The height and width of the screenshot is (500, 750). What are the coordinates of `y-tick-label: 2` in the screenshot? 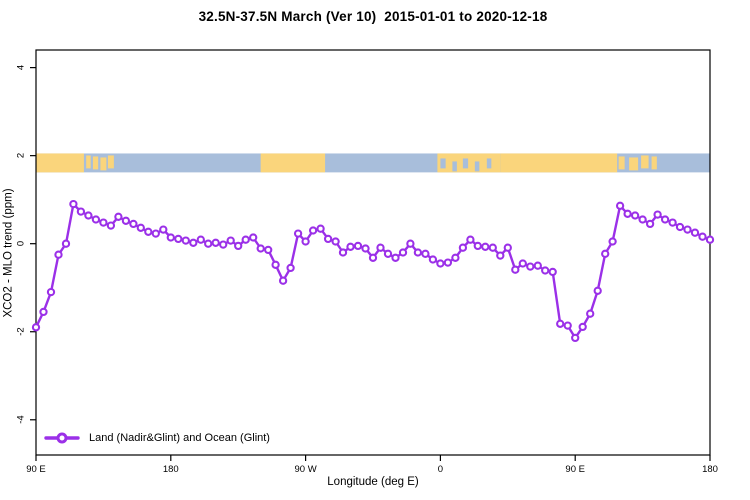 It's located at (21, 155).